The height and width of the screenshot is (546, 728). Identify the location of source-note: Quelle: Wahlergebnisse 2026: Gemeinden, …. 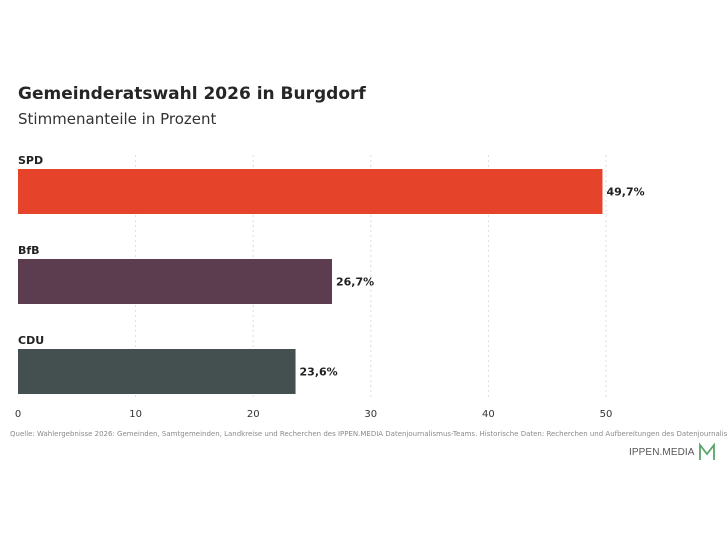
(369, 434).